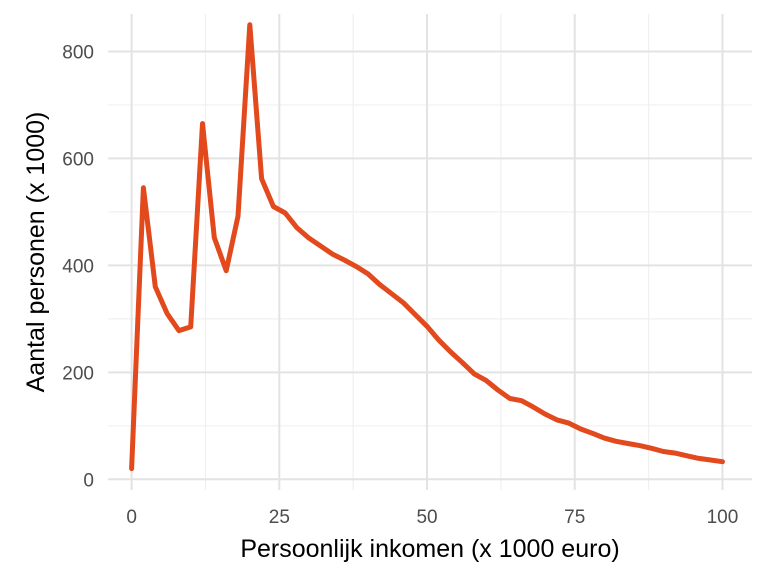  I want to click on y-tick-label-2: 400, so click(78, 266).